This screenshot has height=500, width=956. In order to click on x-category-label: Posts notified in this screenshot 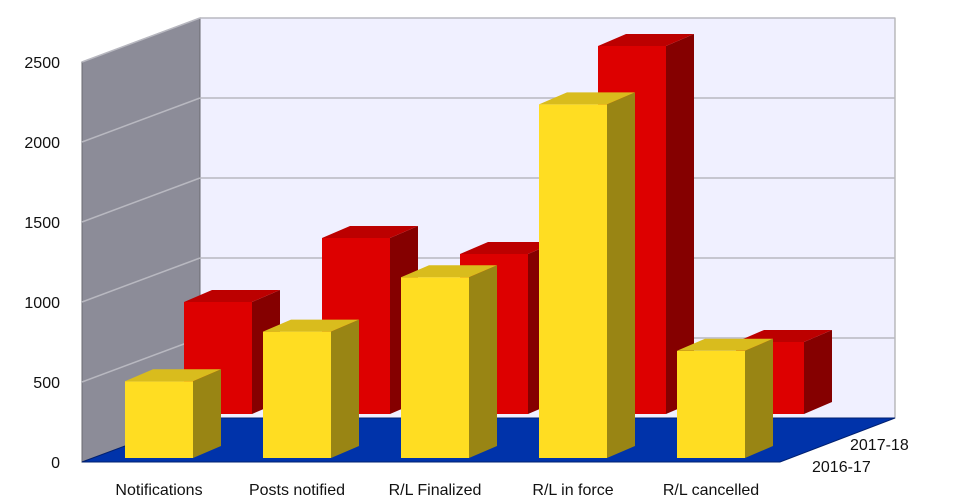, I will do `click(297, 490)`.